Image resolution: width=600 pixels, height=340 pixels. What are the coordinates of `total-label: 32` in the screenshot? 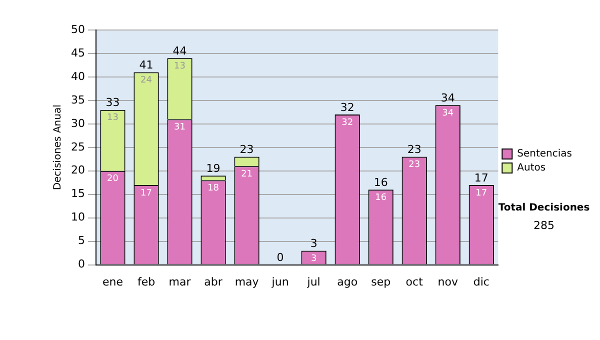 It's located at (347, 107).